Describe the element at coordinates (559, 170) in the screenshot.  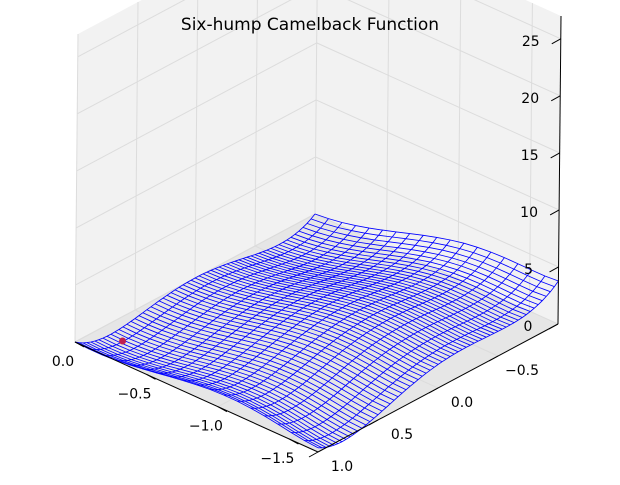
I see `z-axis-line` at that location.